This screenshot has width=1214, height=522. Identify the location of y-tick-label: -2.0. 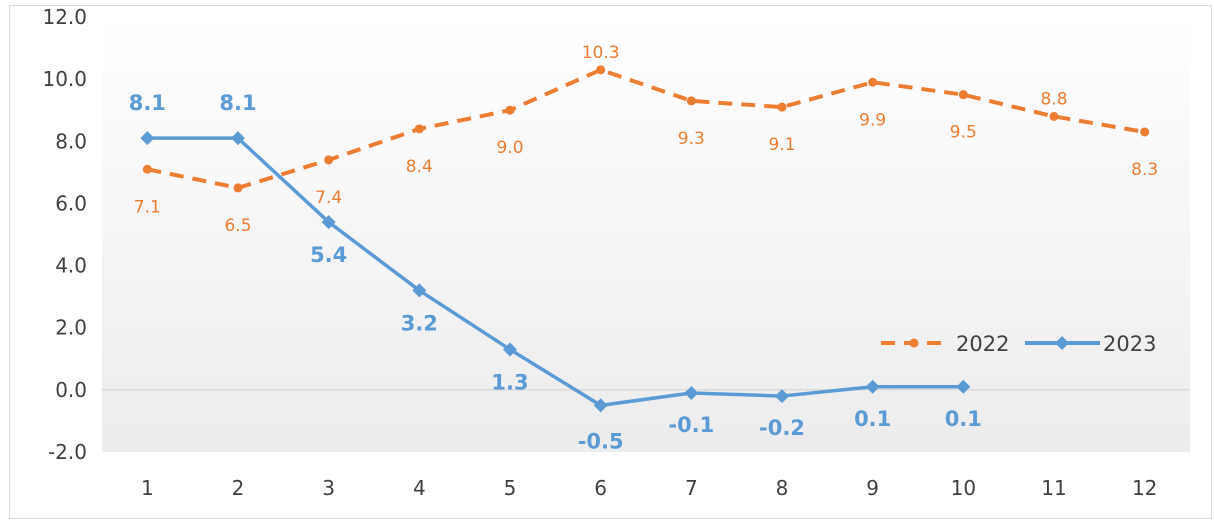
(67, 452).